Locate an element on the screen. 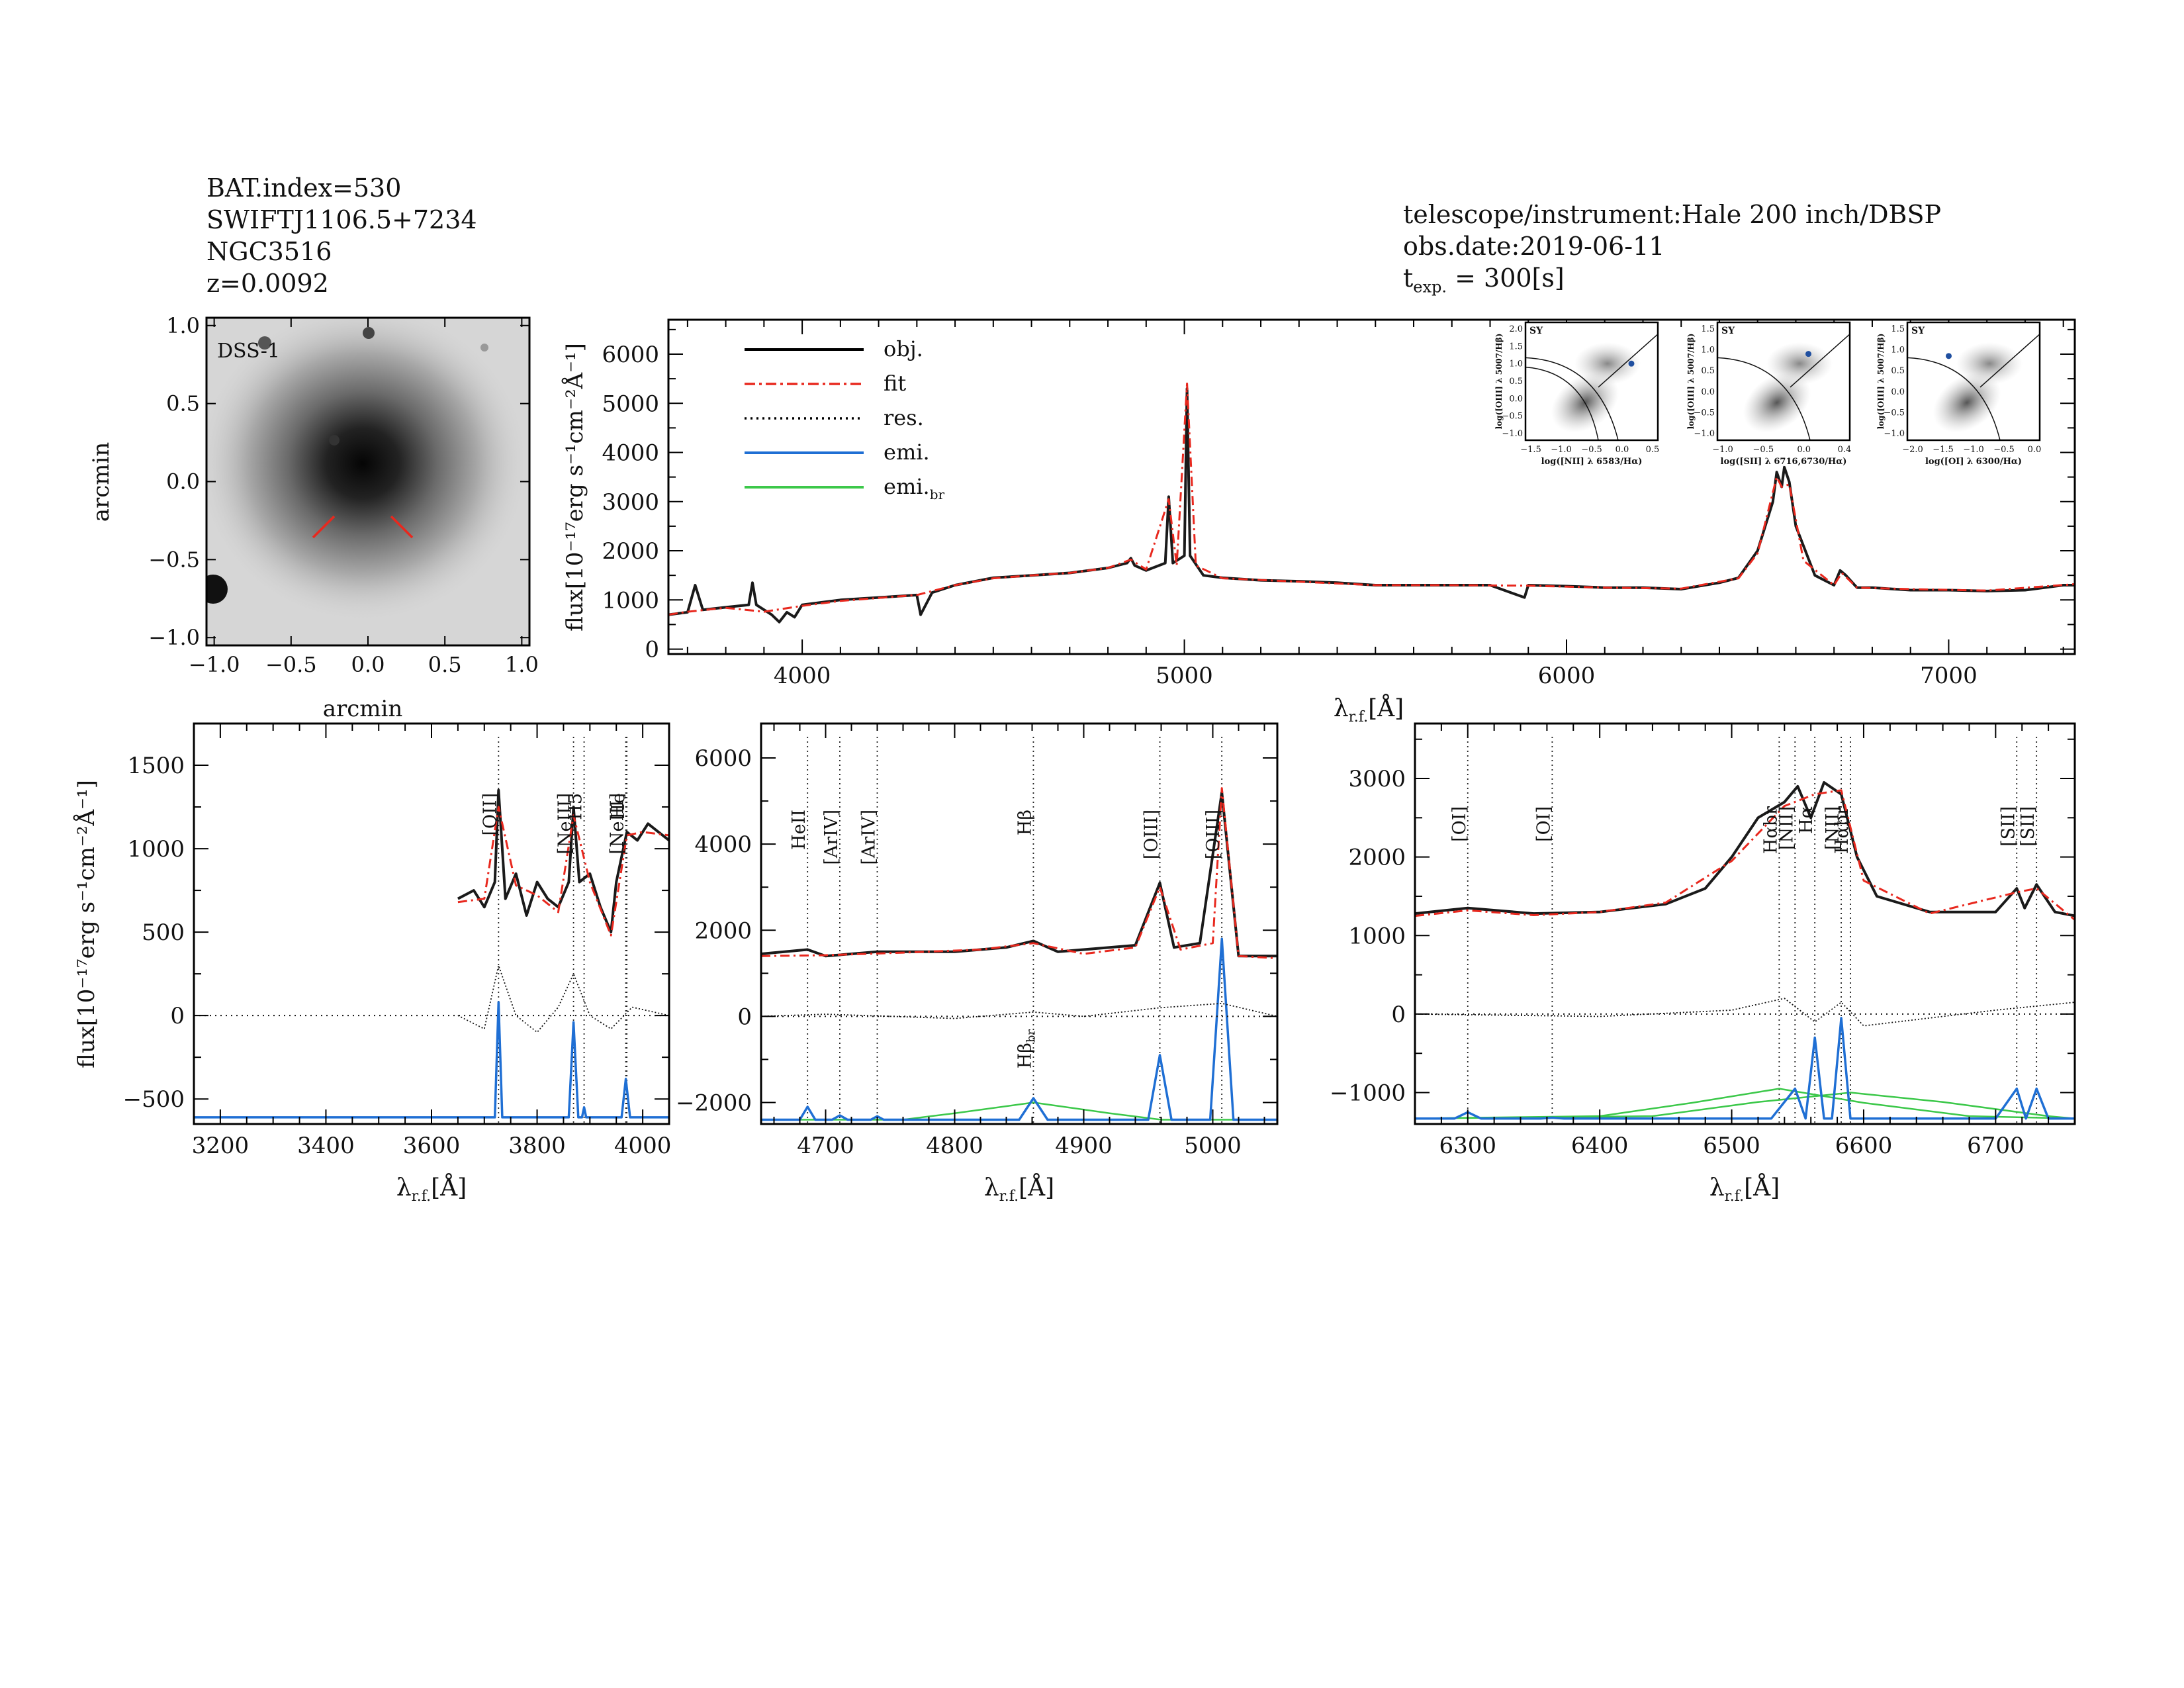  obj-curve is located at coordinates (1745, 849).